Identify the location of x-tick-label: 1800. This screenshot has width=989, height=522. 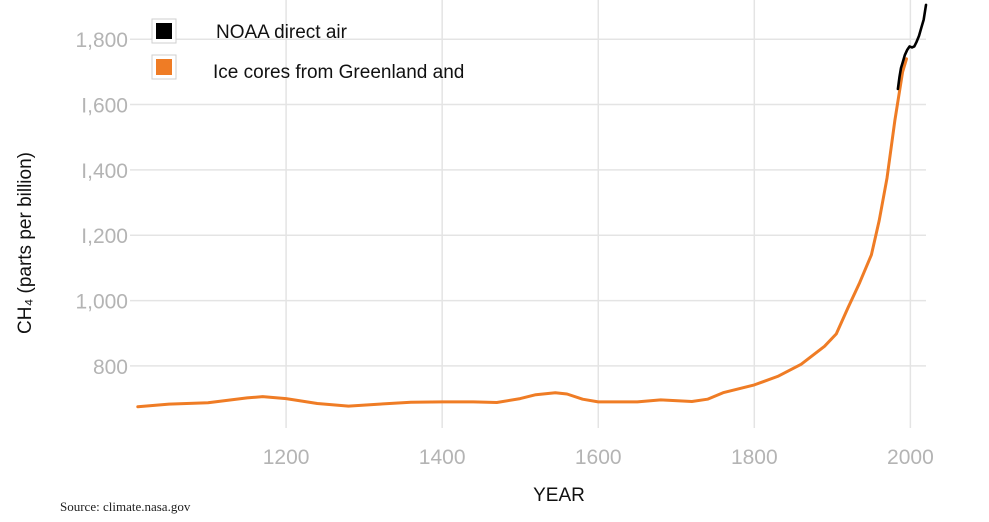
(754, 457).